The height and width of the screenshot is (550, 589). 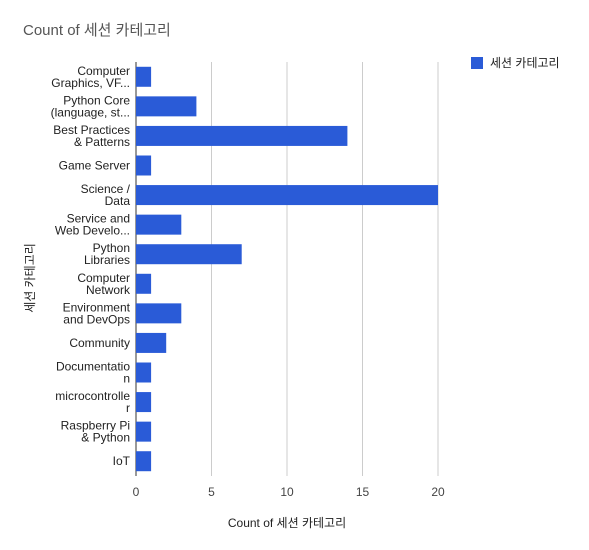 What do you see at coordinates (118, 201) in the screenshot?
I see `category-label: Data` at bounding box center [118, 201].